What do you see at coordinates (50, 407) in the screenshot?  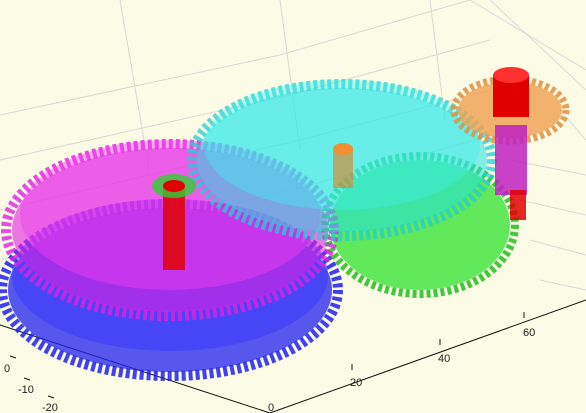 I see `y-tick-neg20: -20` at bounding box center [50, 407].